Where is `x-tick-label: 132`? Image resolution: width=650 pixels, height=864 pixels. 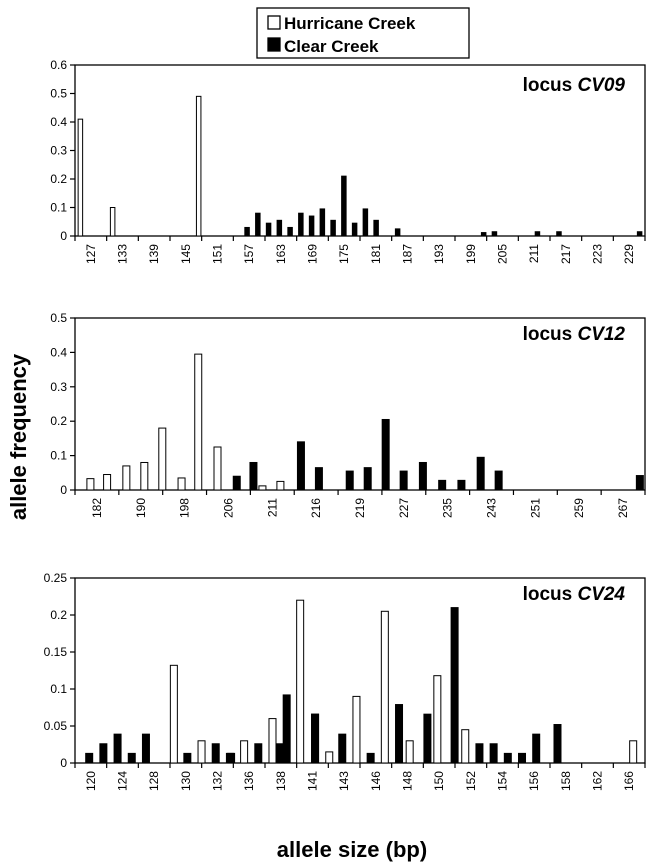
x-tick-label: 132 is located at coordinates (218, 781).